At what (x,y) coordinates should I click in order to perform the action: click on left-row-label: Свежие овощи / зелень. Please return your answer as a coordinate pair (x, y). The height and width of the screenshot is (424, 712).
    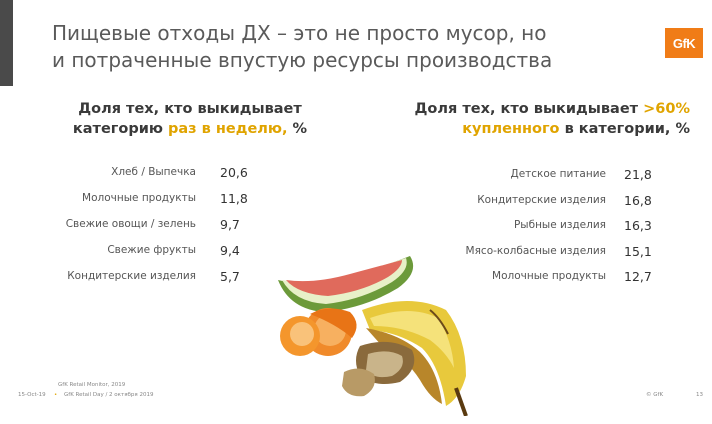
    Looking at the image, I should click on (130, 224).